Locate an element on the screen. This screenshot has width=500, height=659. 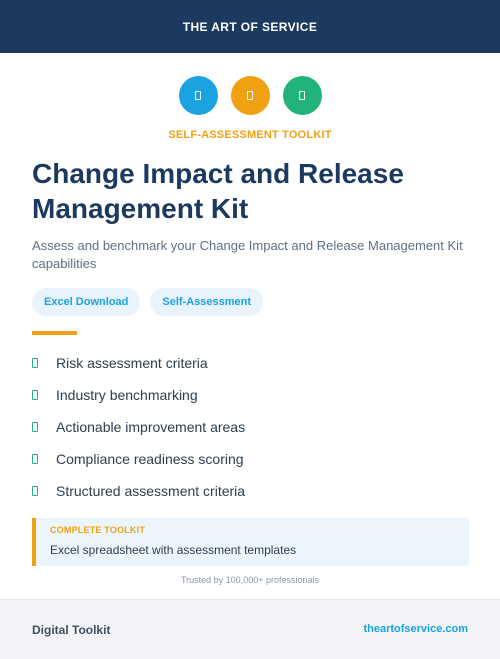
page-title: Change Impact and Release Management Kit is located at coordinates (218, 191).